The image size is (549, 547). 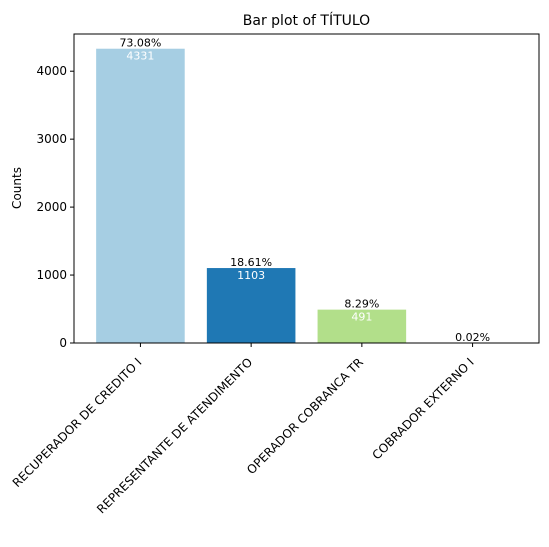 What do you see at coordinates (51, 71) in the screenshot?
I see `y-tick-label-4000: 4000` at bounding box center [51, 71].